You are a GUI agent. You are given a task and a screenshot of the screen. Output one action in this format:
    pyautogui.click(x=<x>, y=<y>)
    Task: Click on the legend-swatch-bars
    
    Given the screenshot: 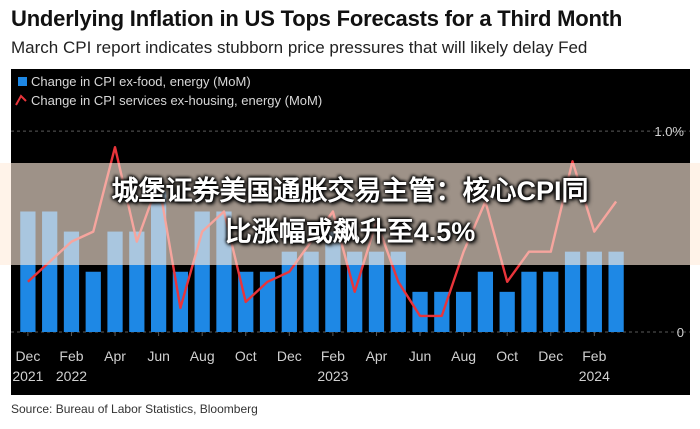 What is the action you would take?
    pyautogui.click(x=22, y=81)
    